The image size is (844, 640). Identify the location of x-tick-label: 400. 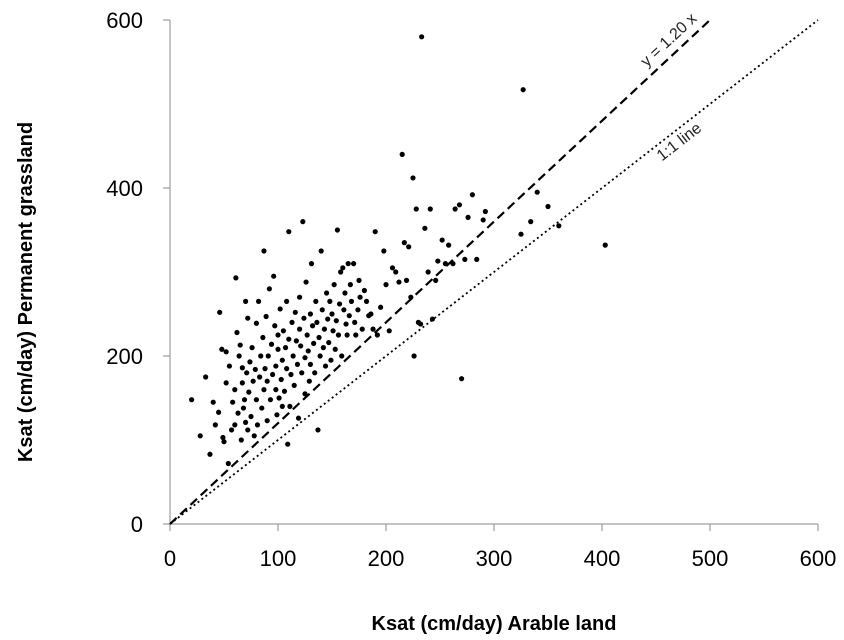
(602, 558).